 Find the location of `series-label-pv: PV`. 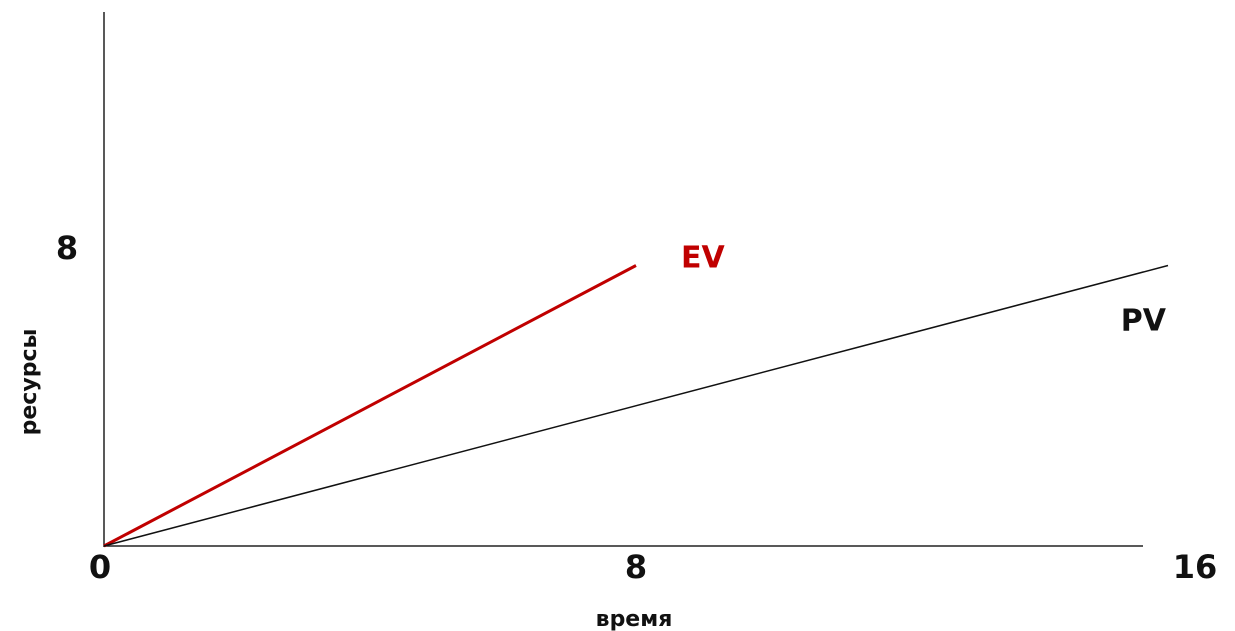

series-label-pv: PV is located at coordinates (1144, 321).